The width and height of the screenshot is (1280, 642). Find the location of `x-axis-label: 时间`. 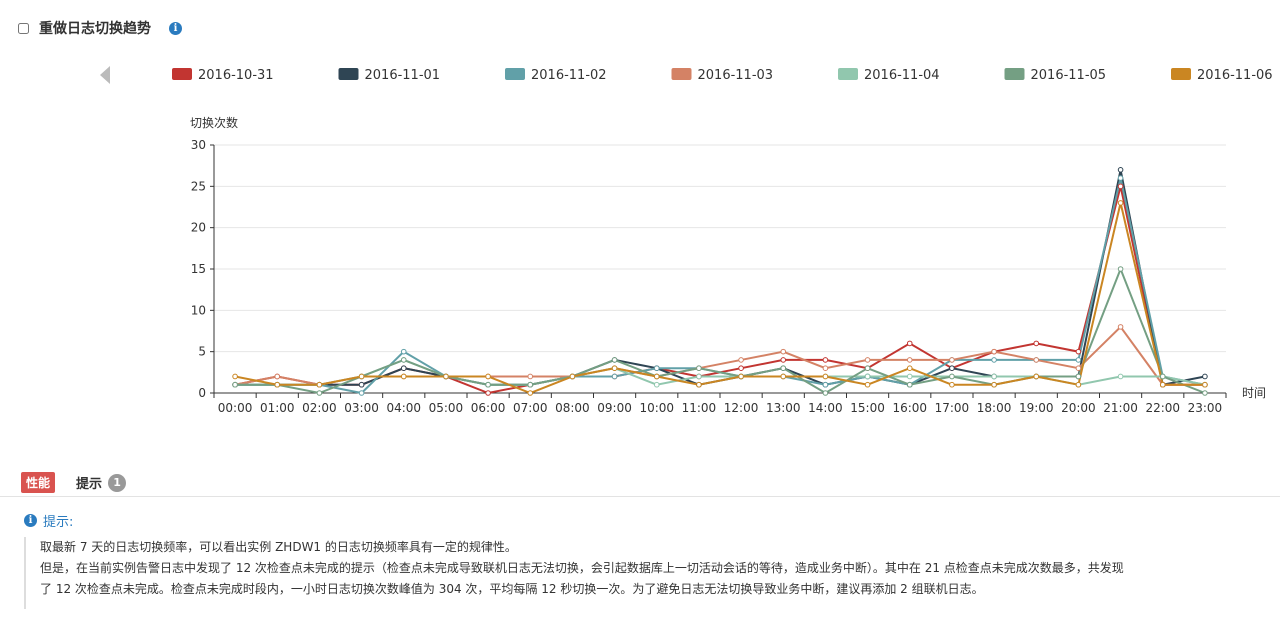

x-axis-label: 时间 is located at coordinates (1254, 393).